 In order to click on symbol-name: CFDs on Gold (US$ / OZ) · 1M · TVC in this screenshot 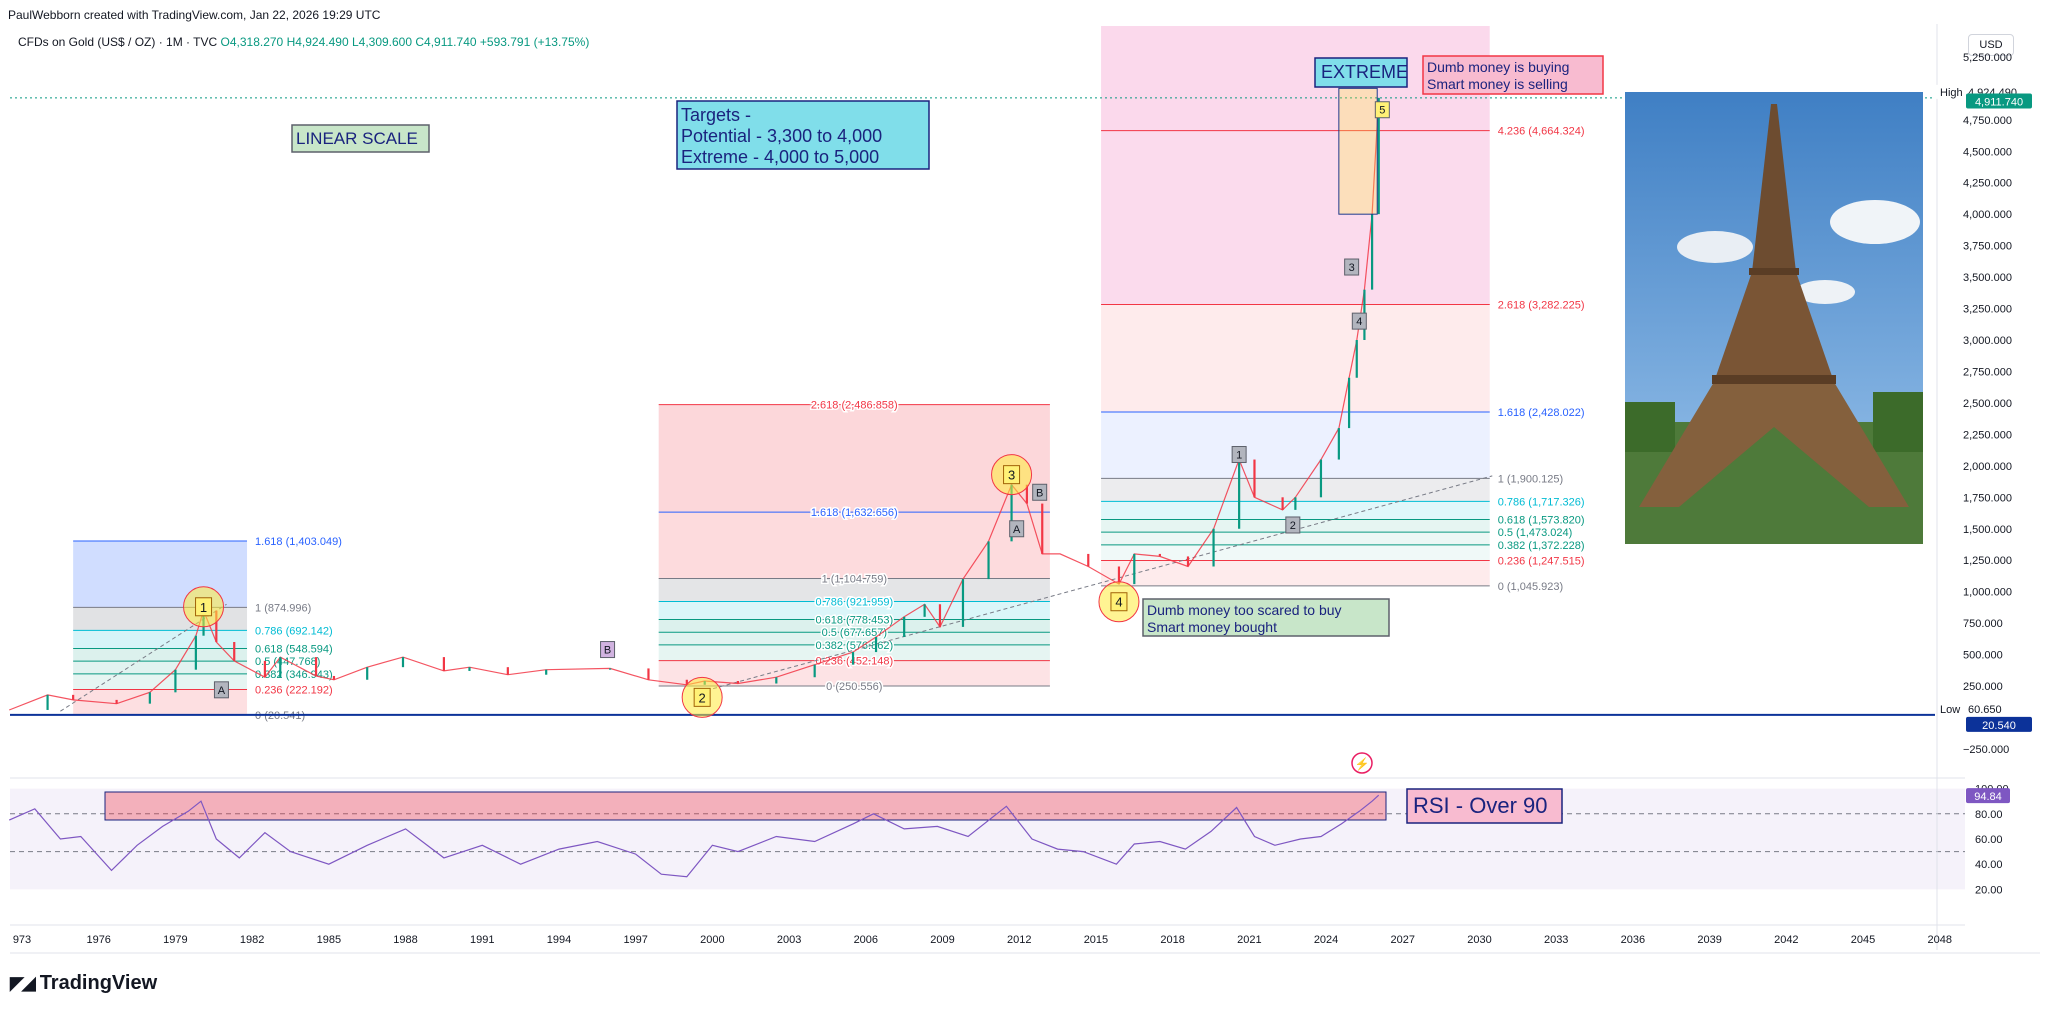, I will do `click(118, 42)`.